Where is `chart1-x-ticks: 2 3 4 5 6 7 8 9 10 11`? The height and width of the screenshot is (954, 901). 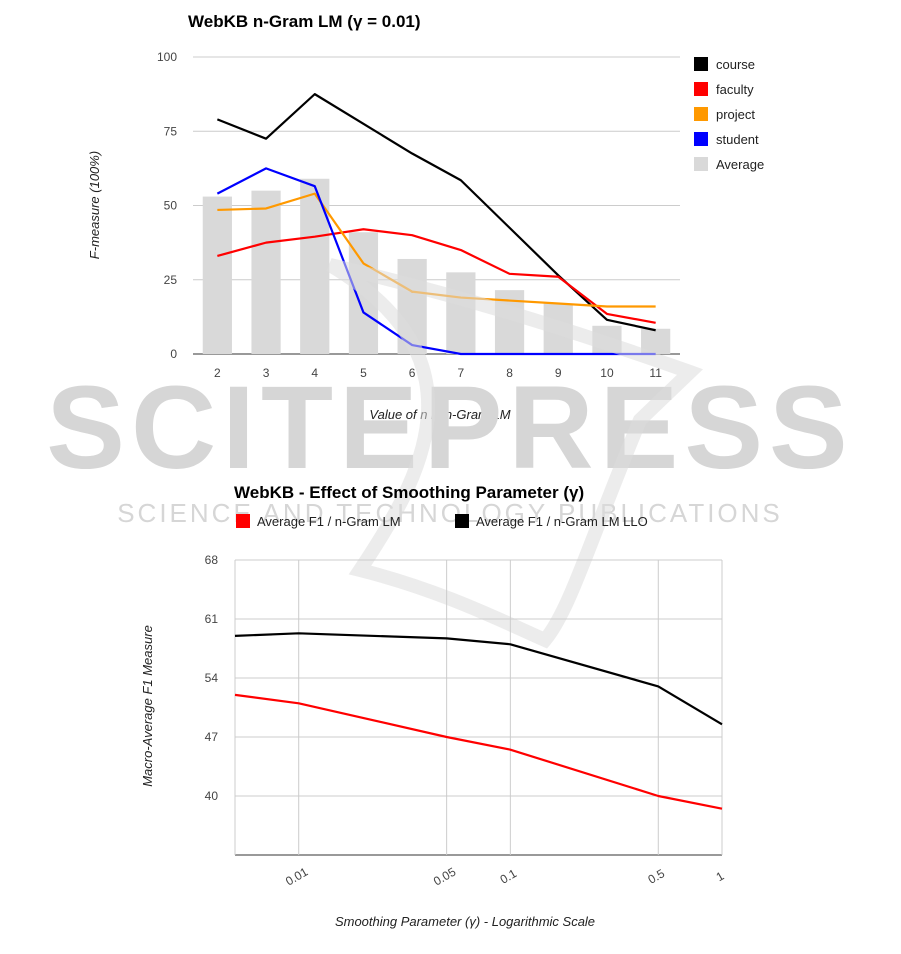
chart1-x-ticks: 2 3 4 5 6 7 8 9 10 11 is located at coordinates (438, 373).